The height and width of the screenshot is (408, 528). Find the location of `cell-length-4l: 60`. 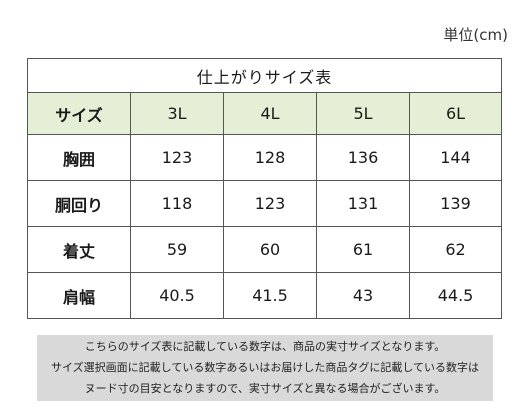

cell-length-4l: 60 is located at coordinates (270, 249).